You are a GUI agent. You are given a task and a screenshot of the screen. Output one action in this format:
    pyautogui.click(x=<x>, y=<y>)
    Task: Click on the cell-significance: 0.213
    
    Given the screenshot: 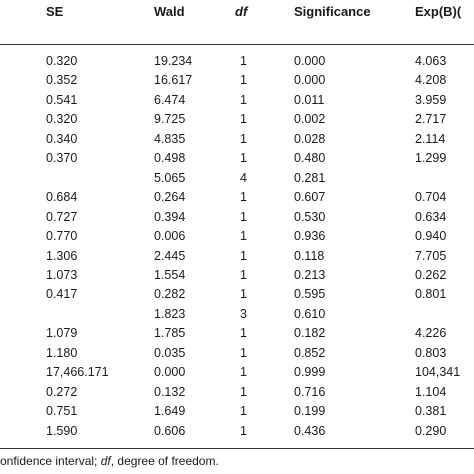 What is the action you would take?
    pyautogui.click(x=310, y=275)
    